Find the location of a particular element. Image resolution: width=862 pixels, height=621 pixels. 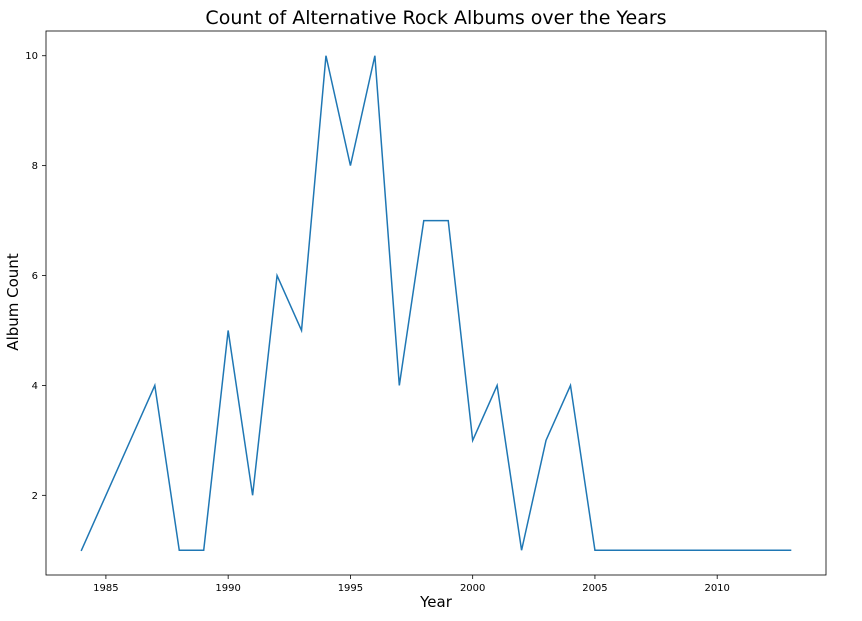

x-tick-label: 1990 is located at coordinates (227, 588).